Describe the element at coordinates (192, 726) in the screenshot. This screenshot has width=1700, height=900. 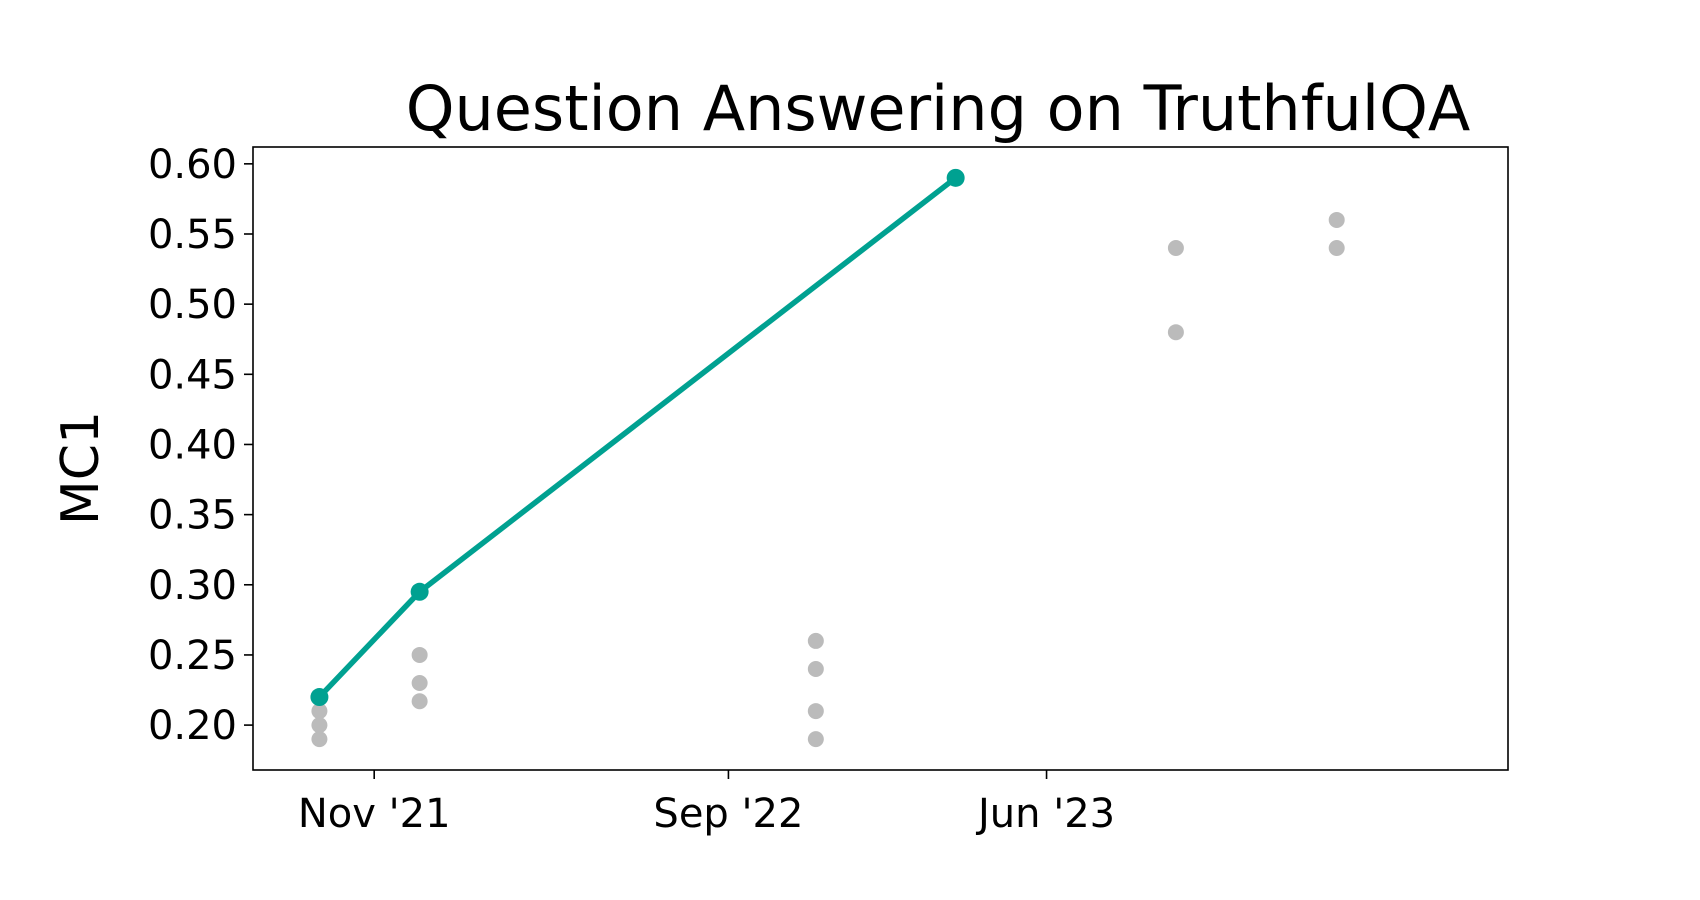
I see `y-tick-label: 0.20` at that location.